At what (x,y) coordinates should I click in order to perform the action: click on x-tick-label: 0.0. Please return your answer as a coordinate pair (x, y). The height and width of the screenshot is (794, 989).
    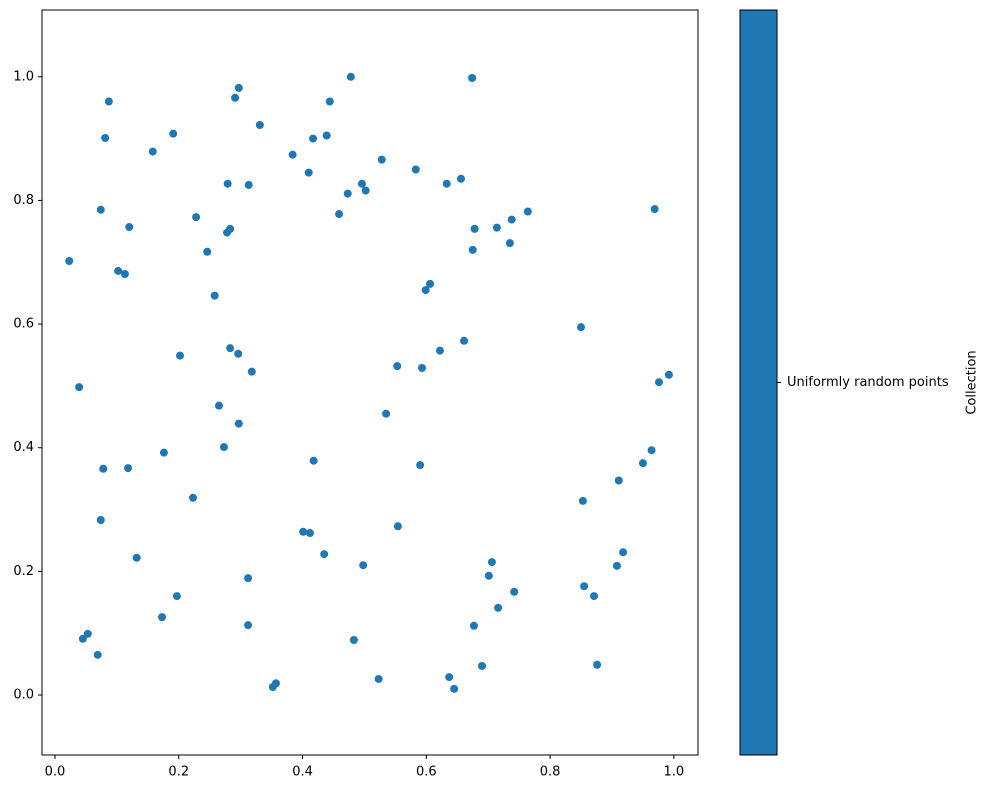
    Looking at the image, I should click on (55, 772).